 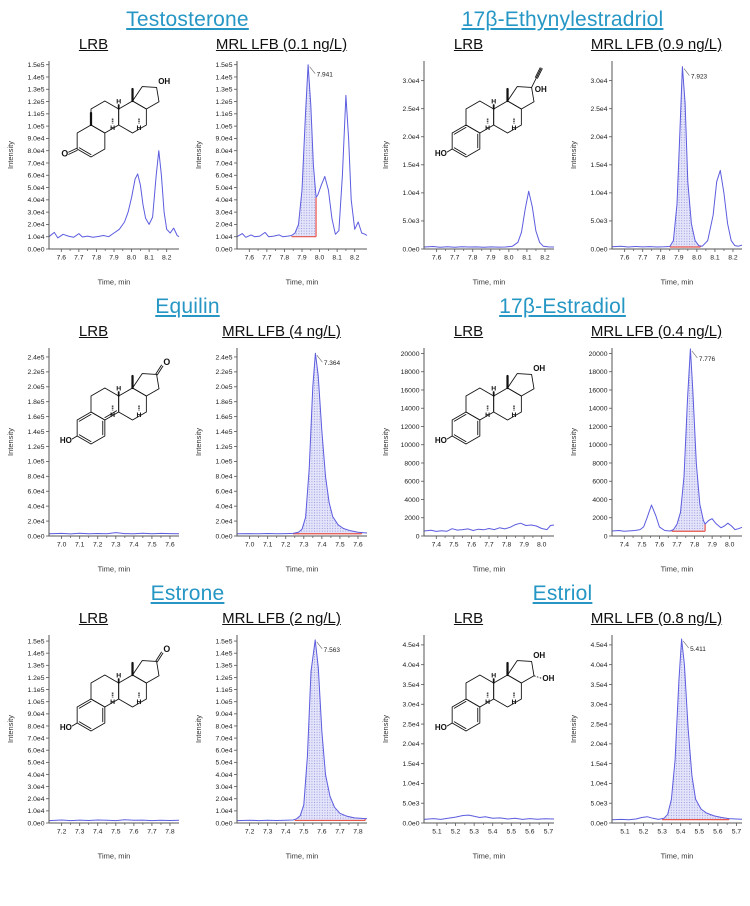 What do you see at coordinates (411, 518) in the screenshot?
I see `y-tick-label: 2000` at bounding box center [411, 518].